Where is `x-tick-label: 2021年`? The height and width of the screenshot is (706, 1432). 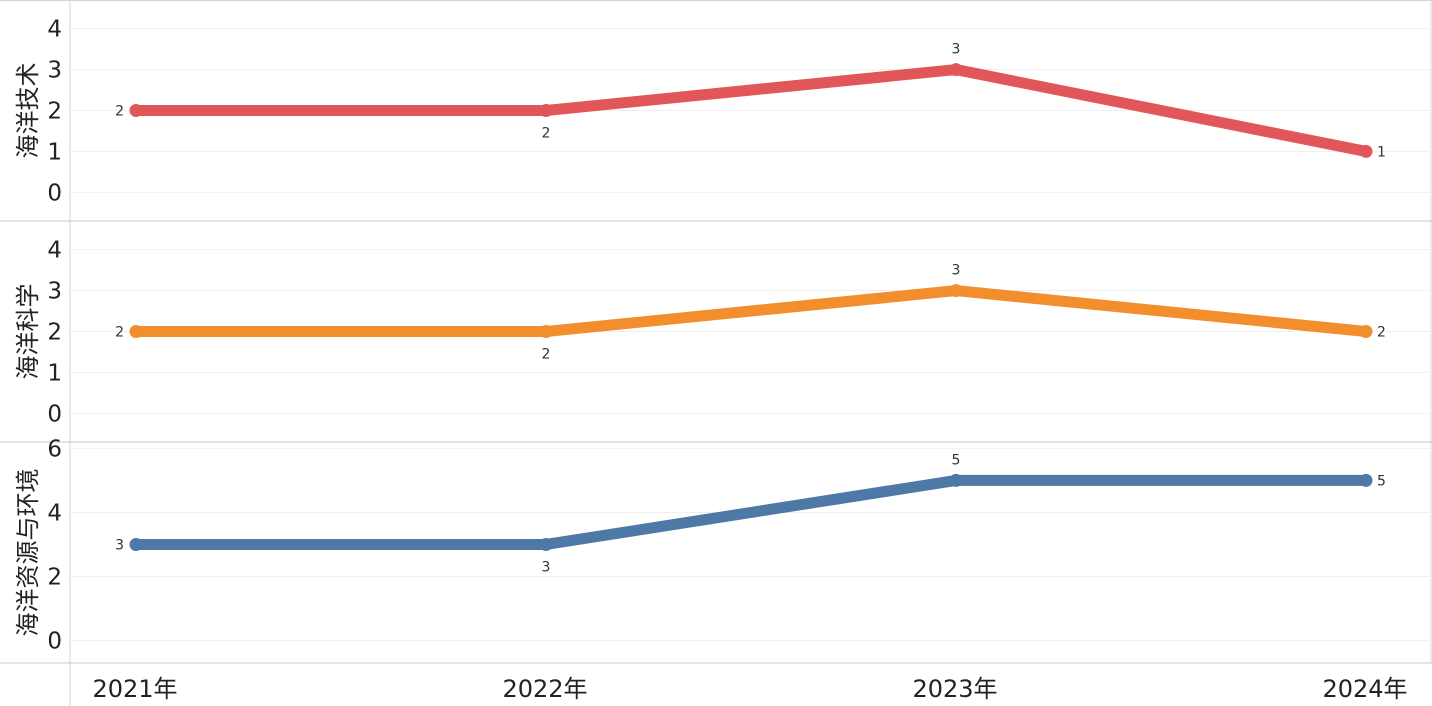
x-tick-label: 2021年 is located at coordinates (134, 689).